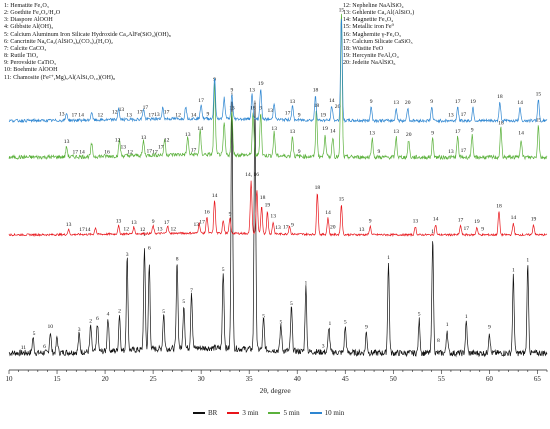 The width and height of the screenshot is (550, 429). What do you see at coordinates (334, 413) in the screenshot?
I see `legend-label: 10 min` at bounding box center [334, 413].